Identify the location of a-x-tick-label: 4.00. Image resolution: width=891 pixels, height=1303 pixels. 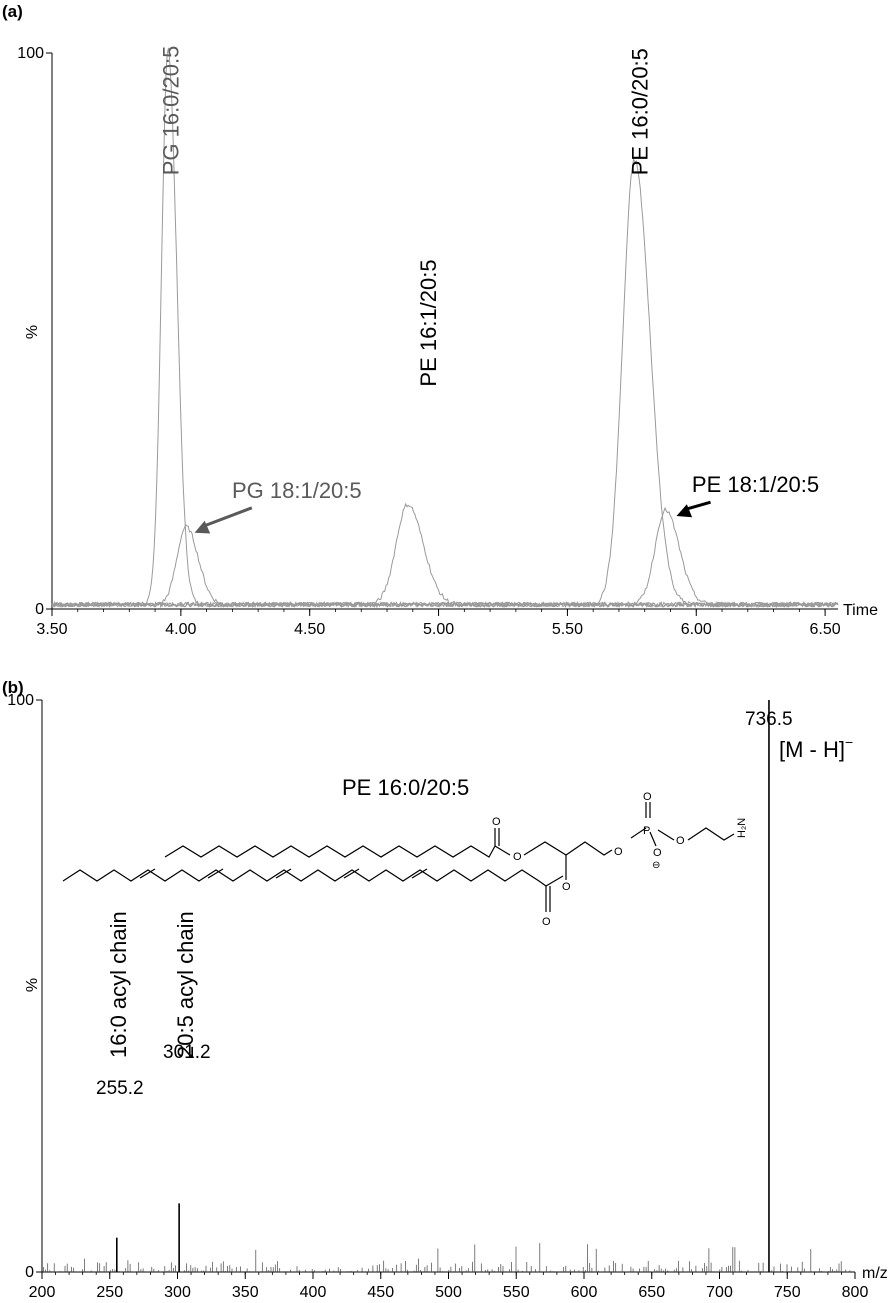
(180, 629).